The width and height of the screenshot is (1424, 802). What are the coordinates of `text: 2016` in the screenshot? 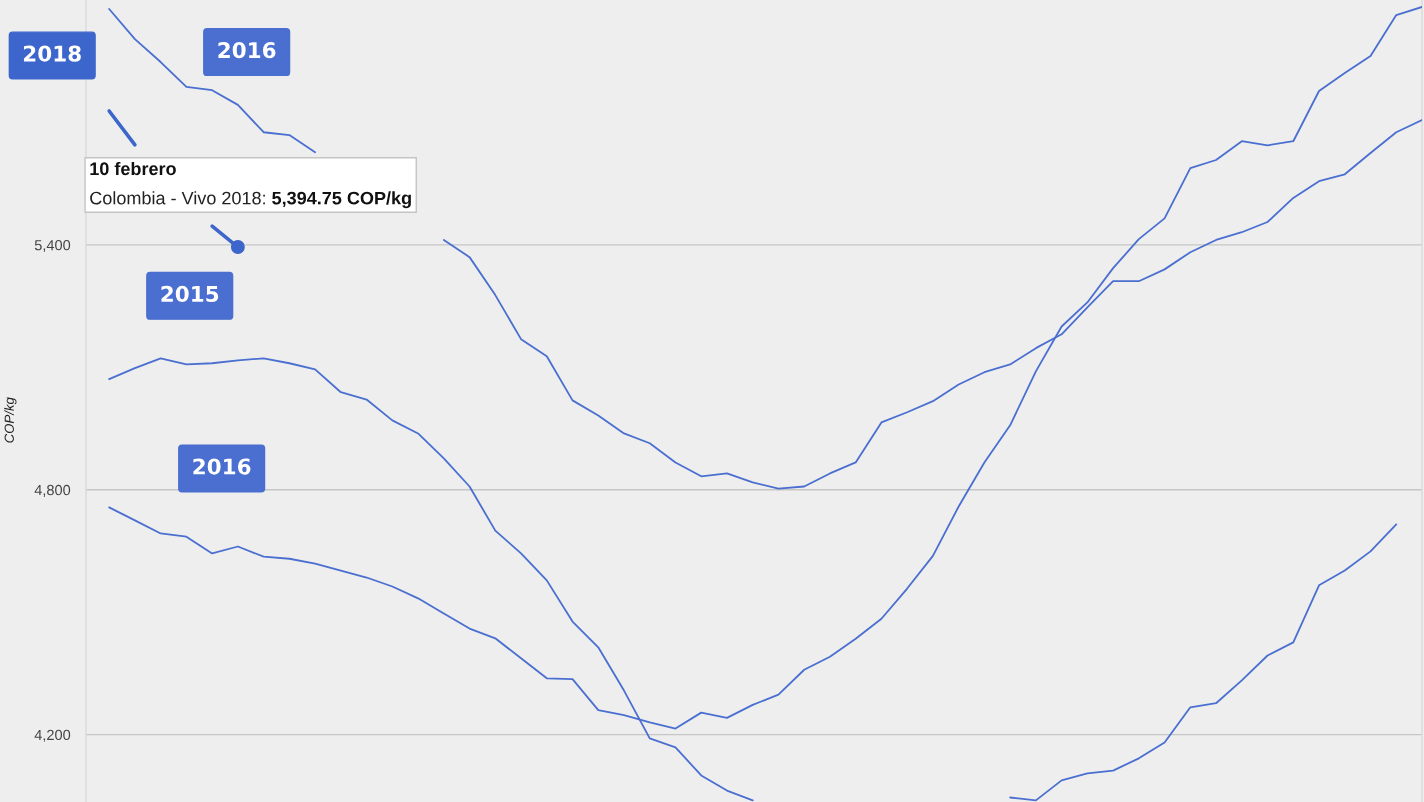 It's located at (222, 466).